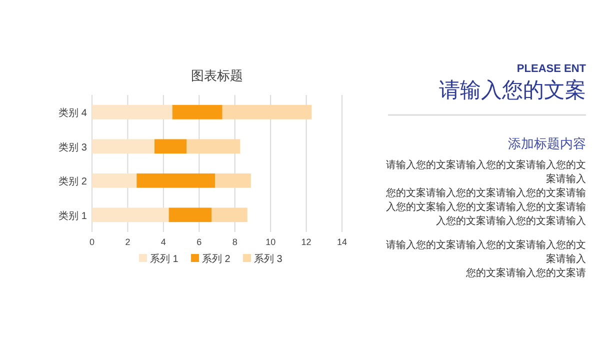  What do you see at coordinates (199, 242) in the screenshot?
I see `x-tick-label: 6` at bounding box center [199, 242].